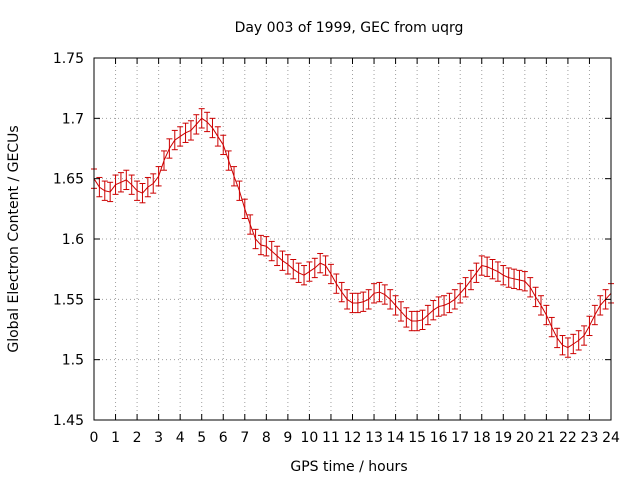 Image resolution: width=640 pixels, height=480 pixels. Describe the element at coordinates (417, 438) in the screenshot. I see `x-tick-label: 15` at that location.